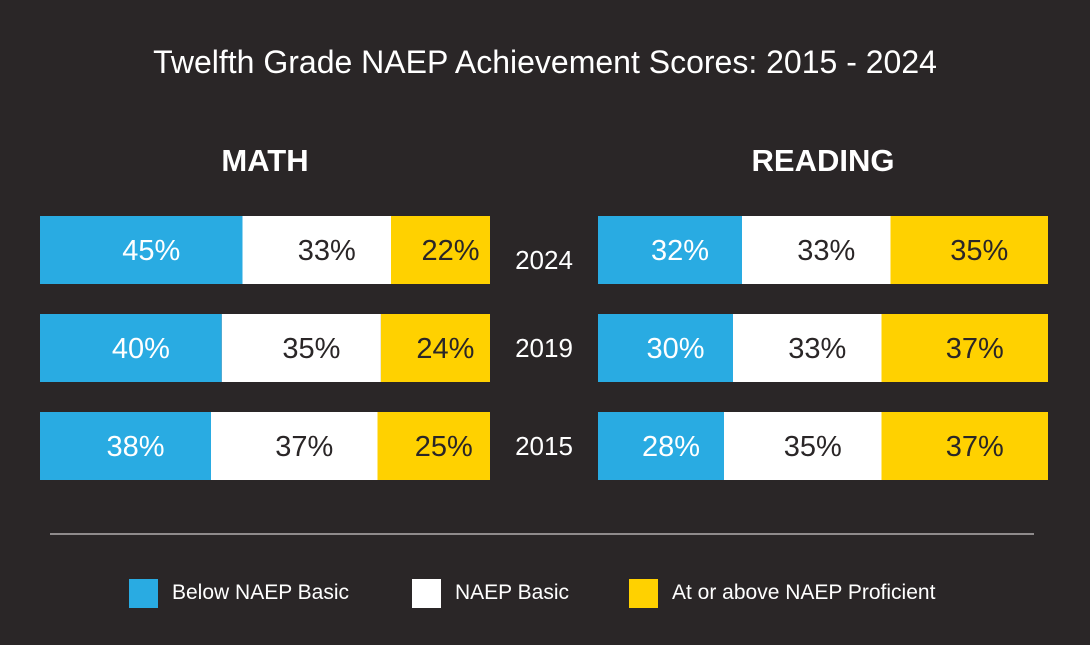  What do you see at coordinates (304, 447) in the screenshot?
I see `math-label-2015-basic: 37%` at bounding box center [304, 447].